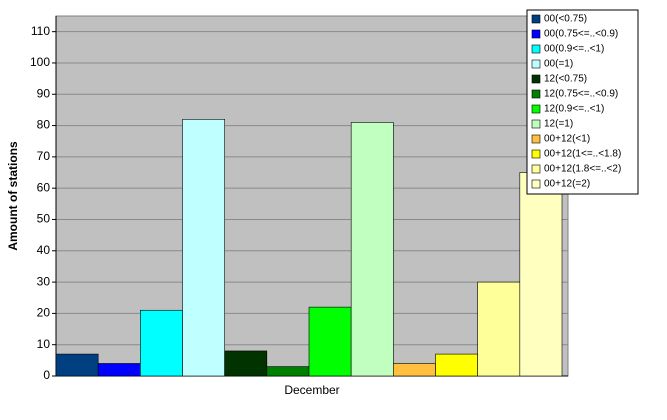 The image size is (667, 420). Describe the element at coordinates (44, 219) in the screenshot. I see `y-tick-label: 50` at that location.